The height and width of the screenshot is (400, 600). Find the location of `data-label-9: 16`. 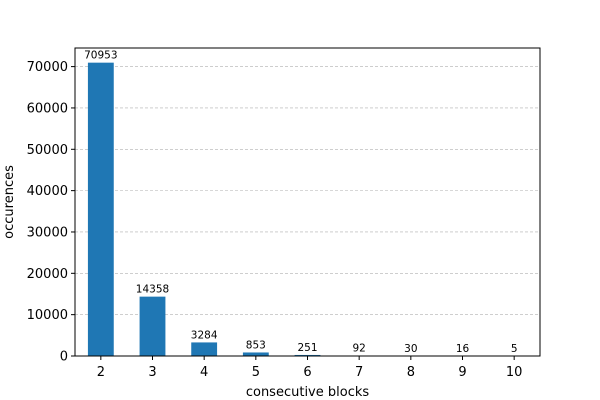

data-label-9: 16 is located at coordinates (463, 349).